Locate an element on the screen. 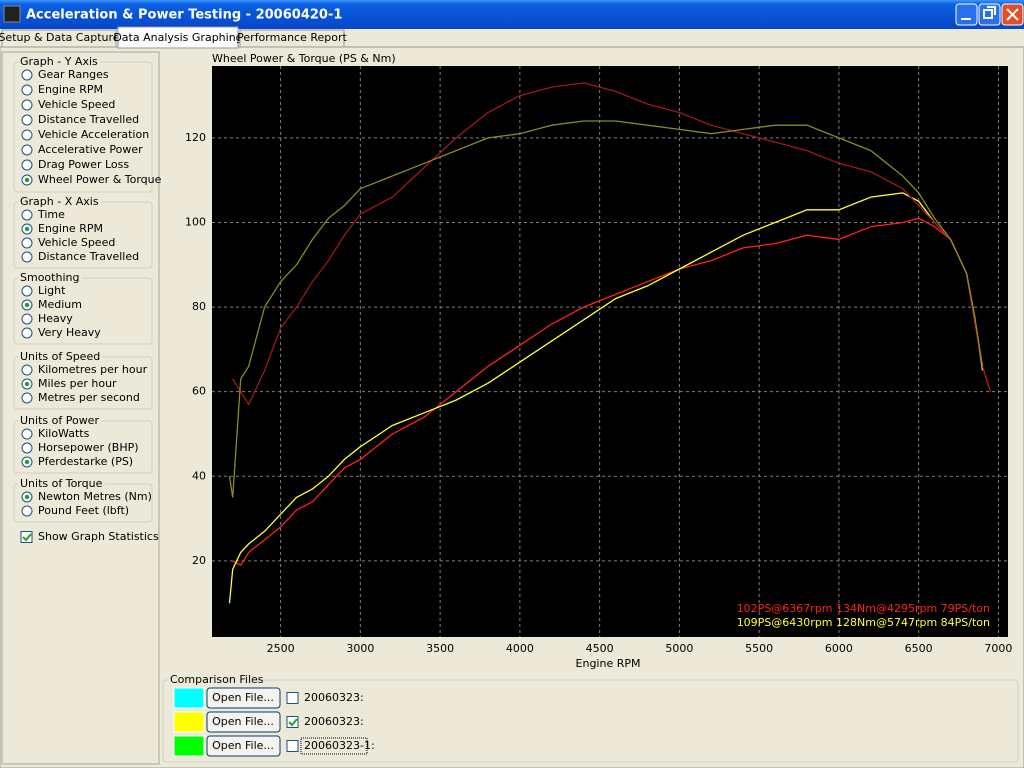  radio-label: Newton Metres (Nm) is located at coordinates (95, 496).